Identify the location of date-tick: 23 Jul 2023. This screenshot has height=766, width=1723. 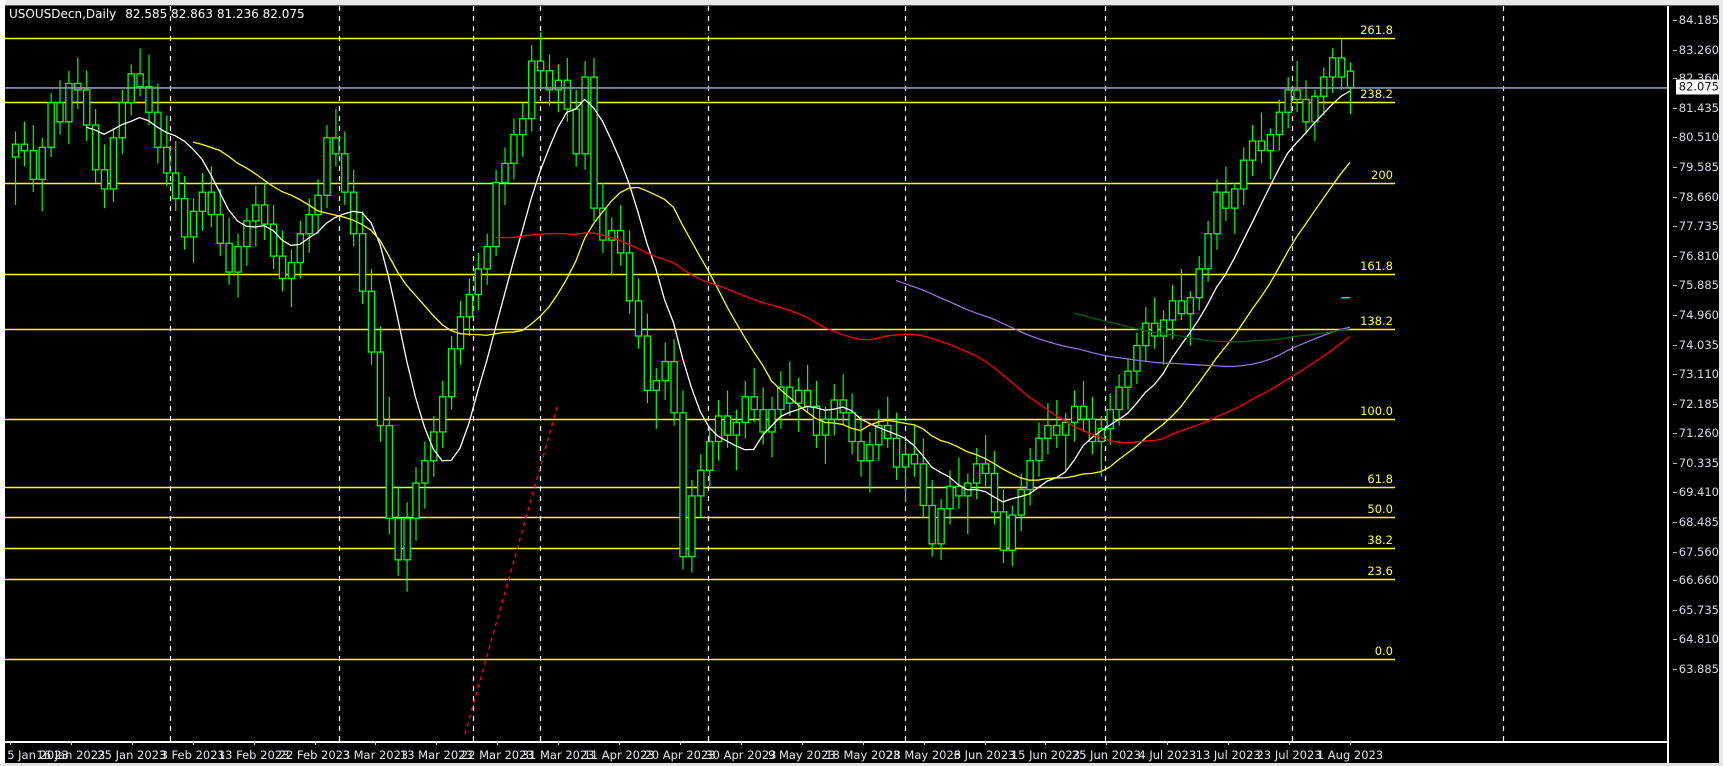
(1289, 755).